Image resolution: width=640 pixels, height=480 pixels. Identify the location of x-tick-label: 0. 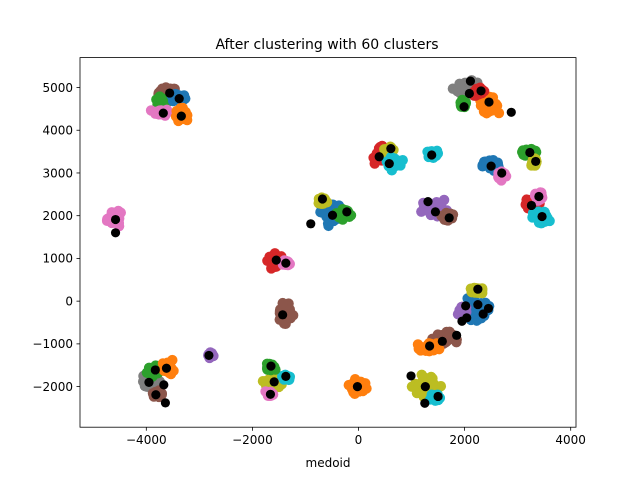
(359, 440).